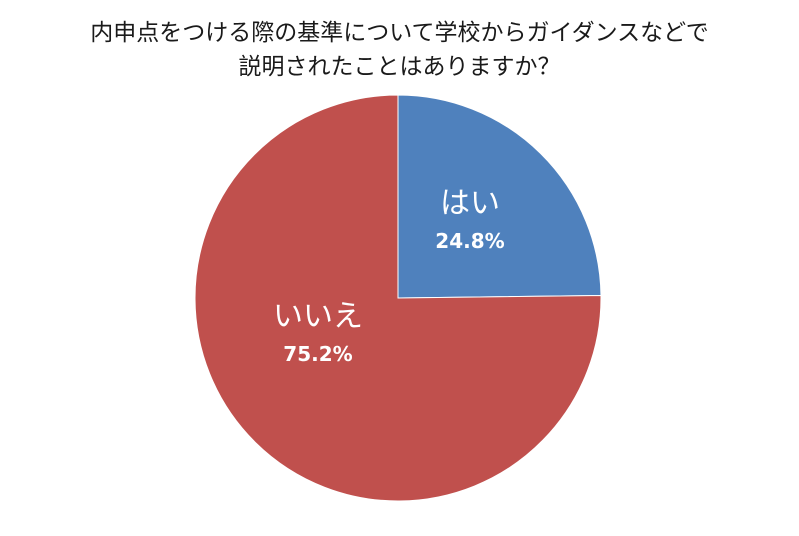  What do you see at coordinates (399, 67) in the screenshot?
I see `chart-title-line-2: 説明されたことはありますか？` at bounding box center [399, 67].